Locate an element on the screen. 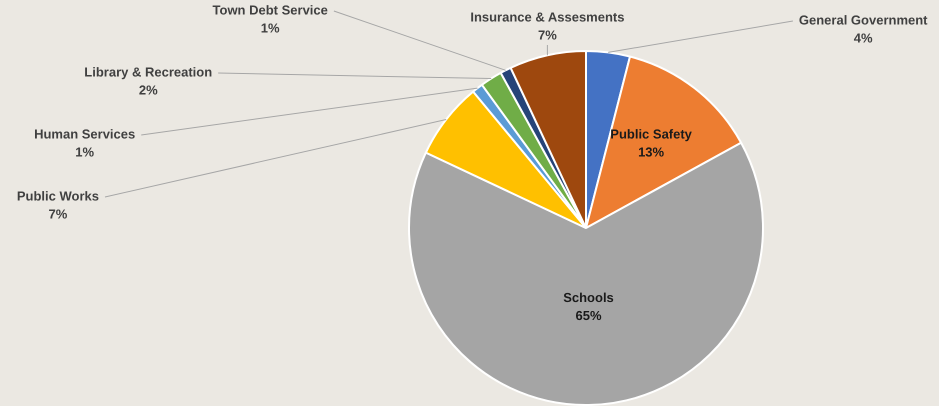 This screenshot has height=406, width=939. data-label: 4% is located at coordinates (864, 38).